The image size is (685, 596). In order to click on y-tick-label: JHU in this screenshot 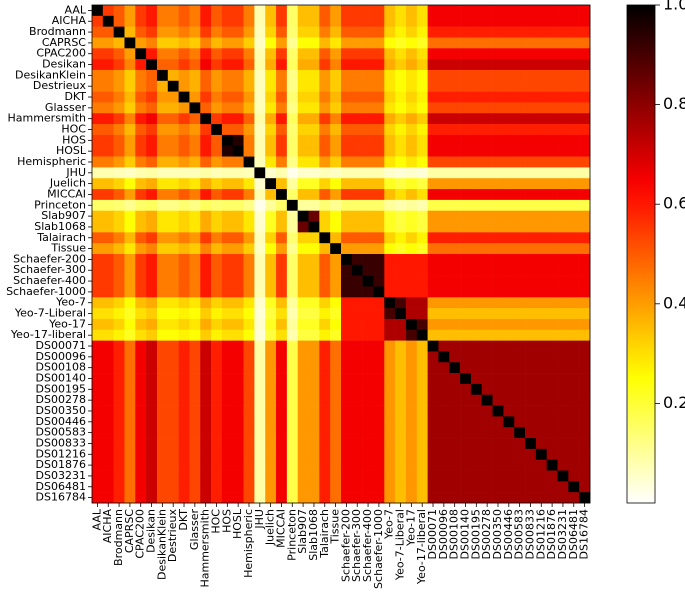, I will do `click(75, 172)`.